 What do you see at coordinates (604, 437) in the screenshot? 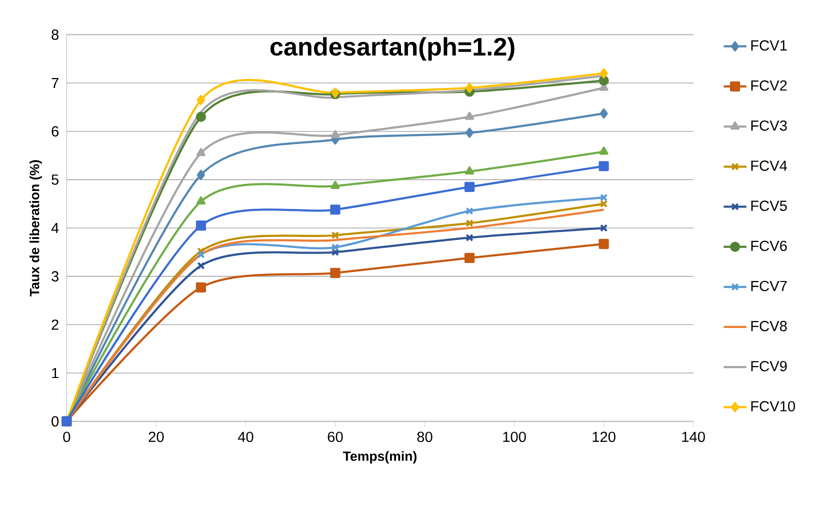
I see `x-tick-label: 120` at bounding box center [604, 437].